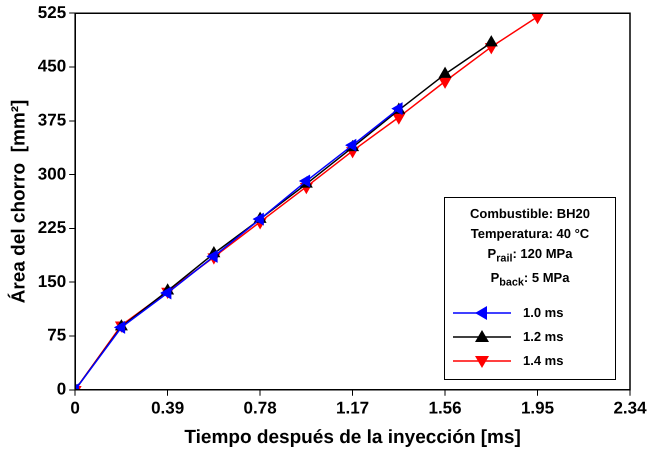  I want to click on annotation: P$_{back}$: 5 MPa, so click(530, 280).